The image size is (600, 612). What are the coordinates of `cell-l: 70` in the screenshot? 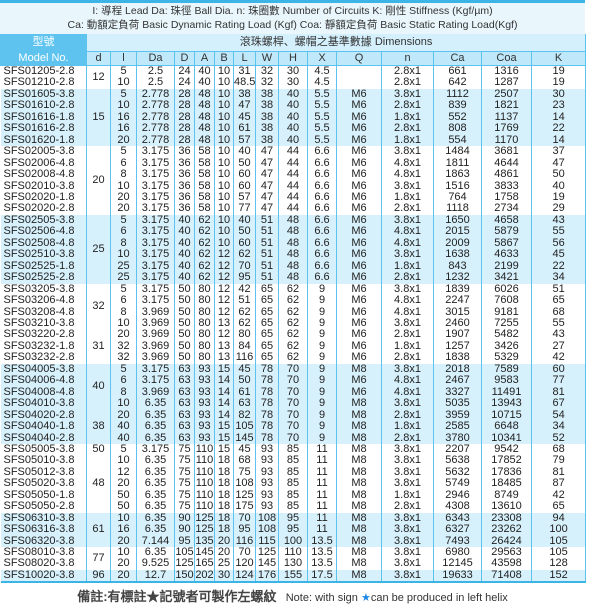 It's located at (244, 518).